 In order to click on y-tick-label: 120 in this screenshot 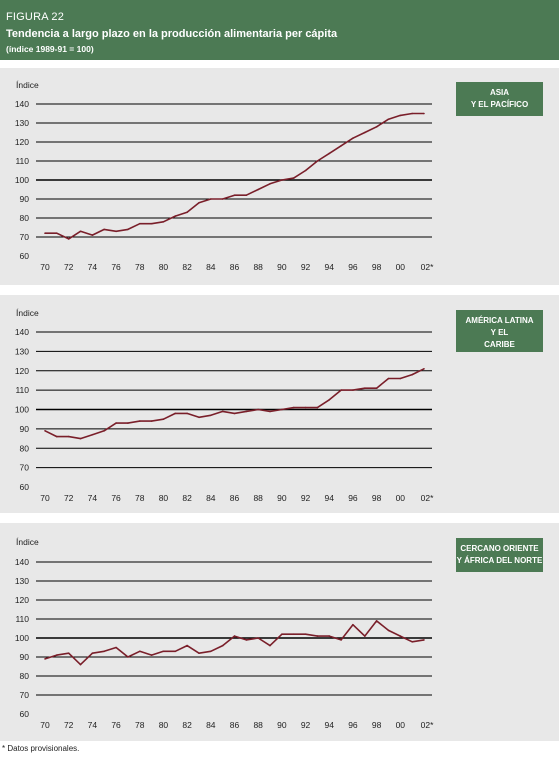, I will do `click(22, 142)`.